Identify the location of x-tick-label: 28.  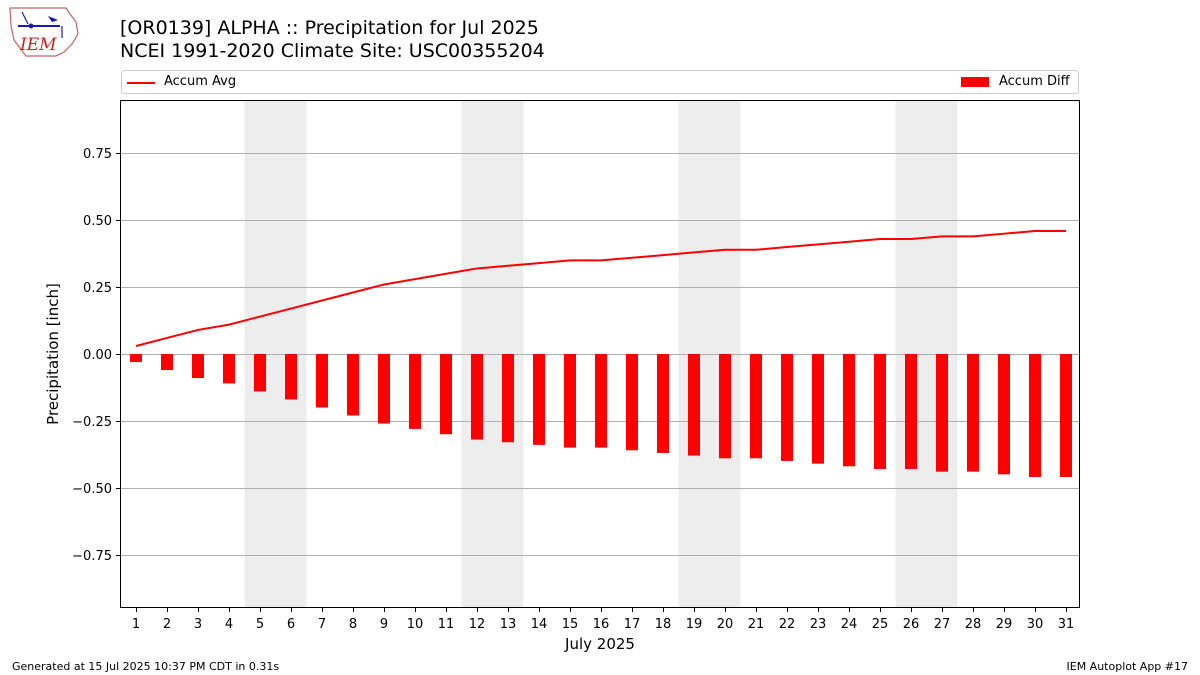
(973, 624).